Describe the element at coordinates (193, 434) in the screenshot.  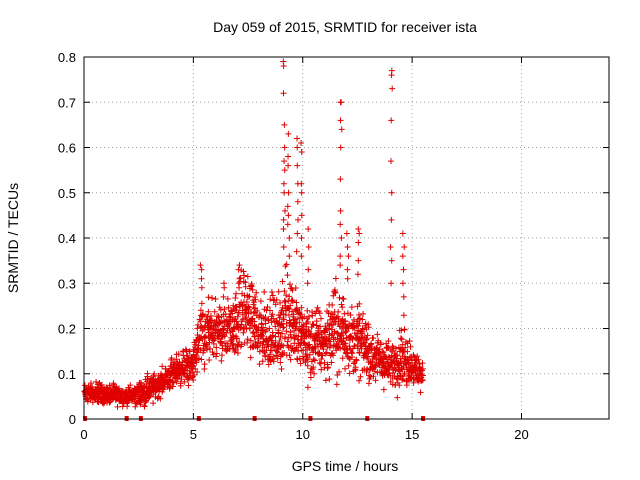
I see `x-tick-label: 5` at that location.